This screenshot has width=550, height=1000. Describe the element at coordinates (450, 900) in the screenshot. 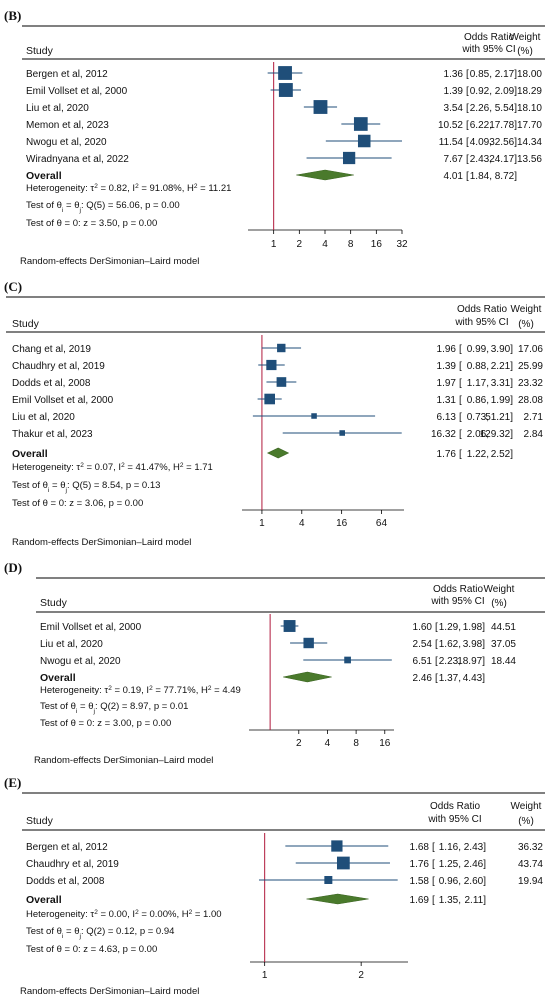

I see `overall-ci-lower: 1.35,` at that location.